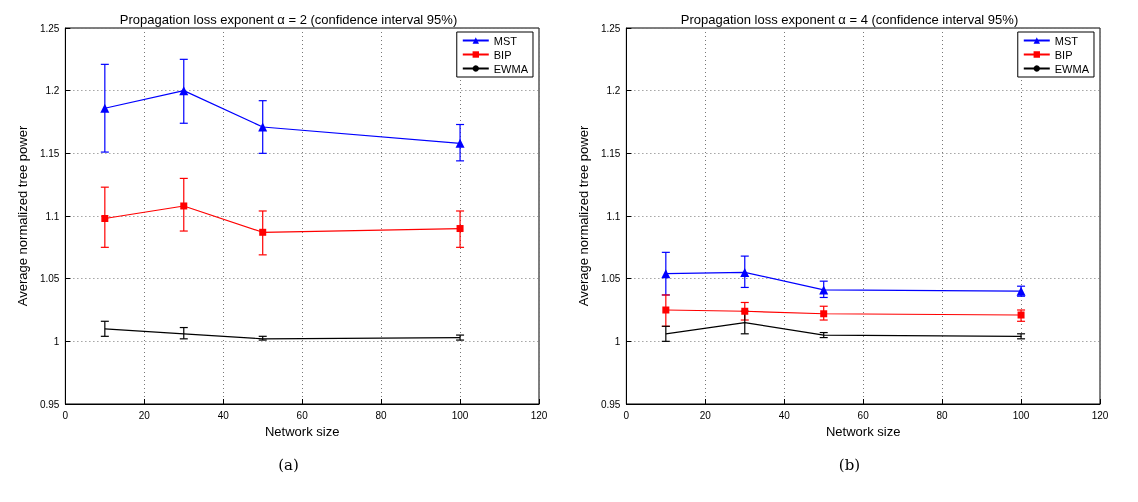  What do you see at coordinates (288, 19) in the screenshot?
I see `chart-title: Propagation loss exponent α = 2 (confidence interval 95%)` at bounding box center [288, 19].